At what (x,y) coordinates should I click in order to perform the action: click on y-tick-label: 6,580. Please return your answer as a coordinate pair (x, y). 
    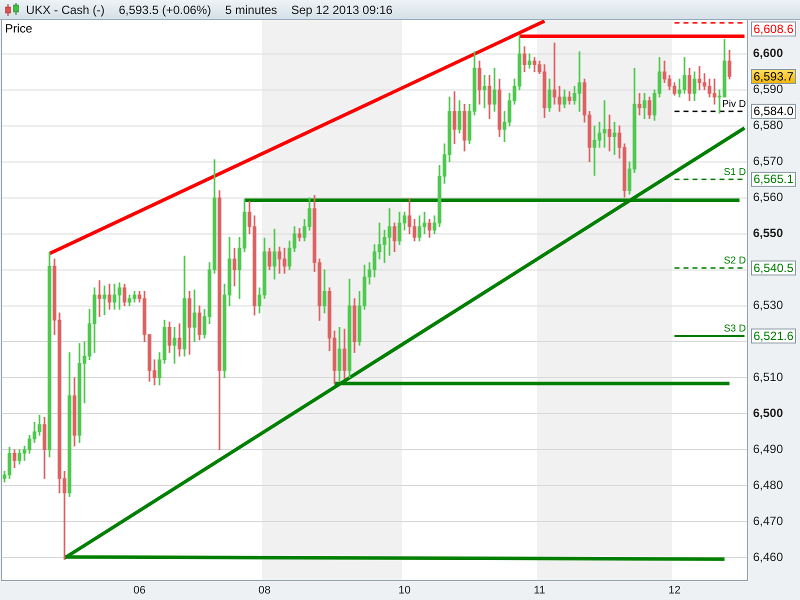
    Looking at the image, I should click on (768, 125).